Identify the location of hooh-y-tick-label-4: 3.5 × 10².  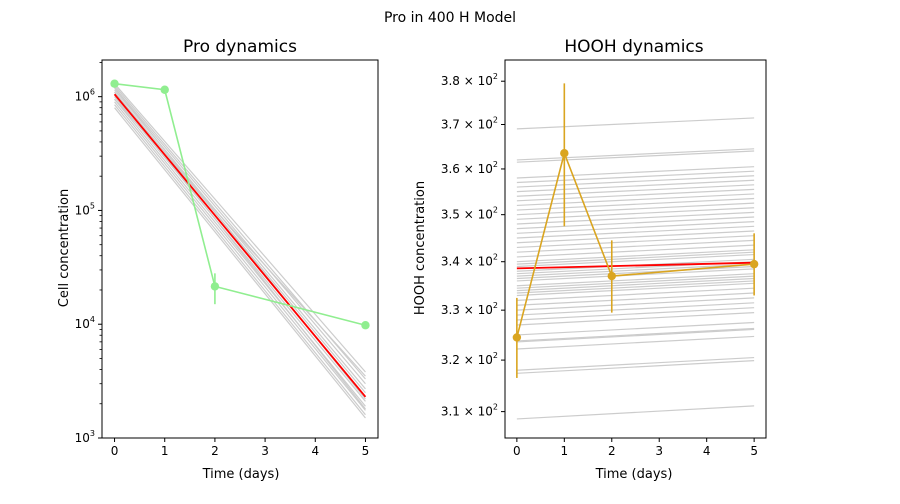
(469, 214).